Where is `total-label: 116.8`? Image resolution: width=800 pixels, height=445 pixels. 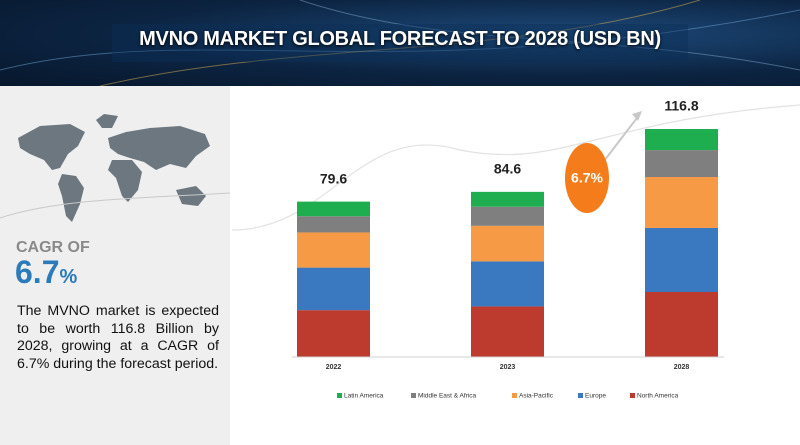
total-label: 116.8 is located at coordinates (681, 106).